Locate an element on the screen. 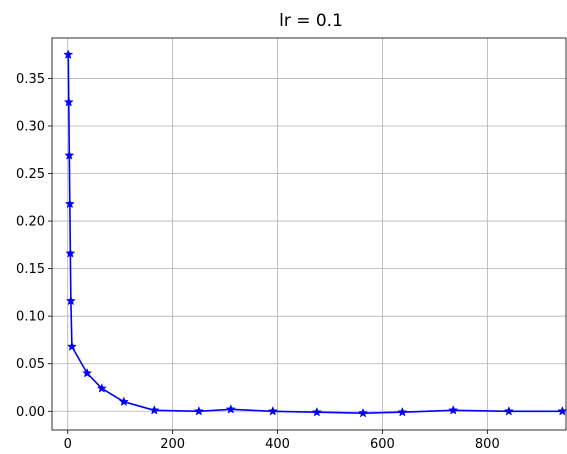 The image size is (567, 454). y-tick-label: 0.35 is located at coordinates (30, 79).